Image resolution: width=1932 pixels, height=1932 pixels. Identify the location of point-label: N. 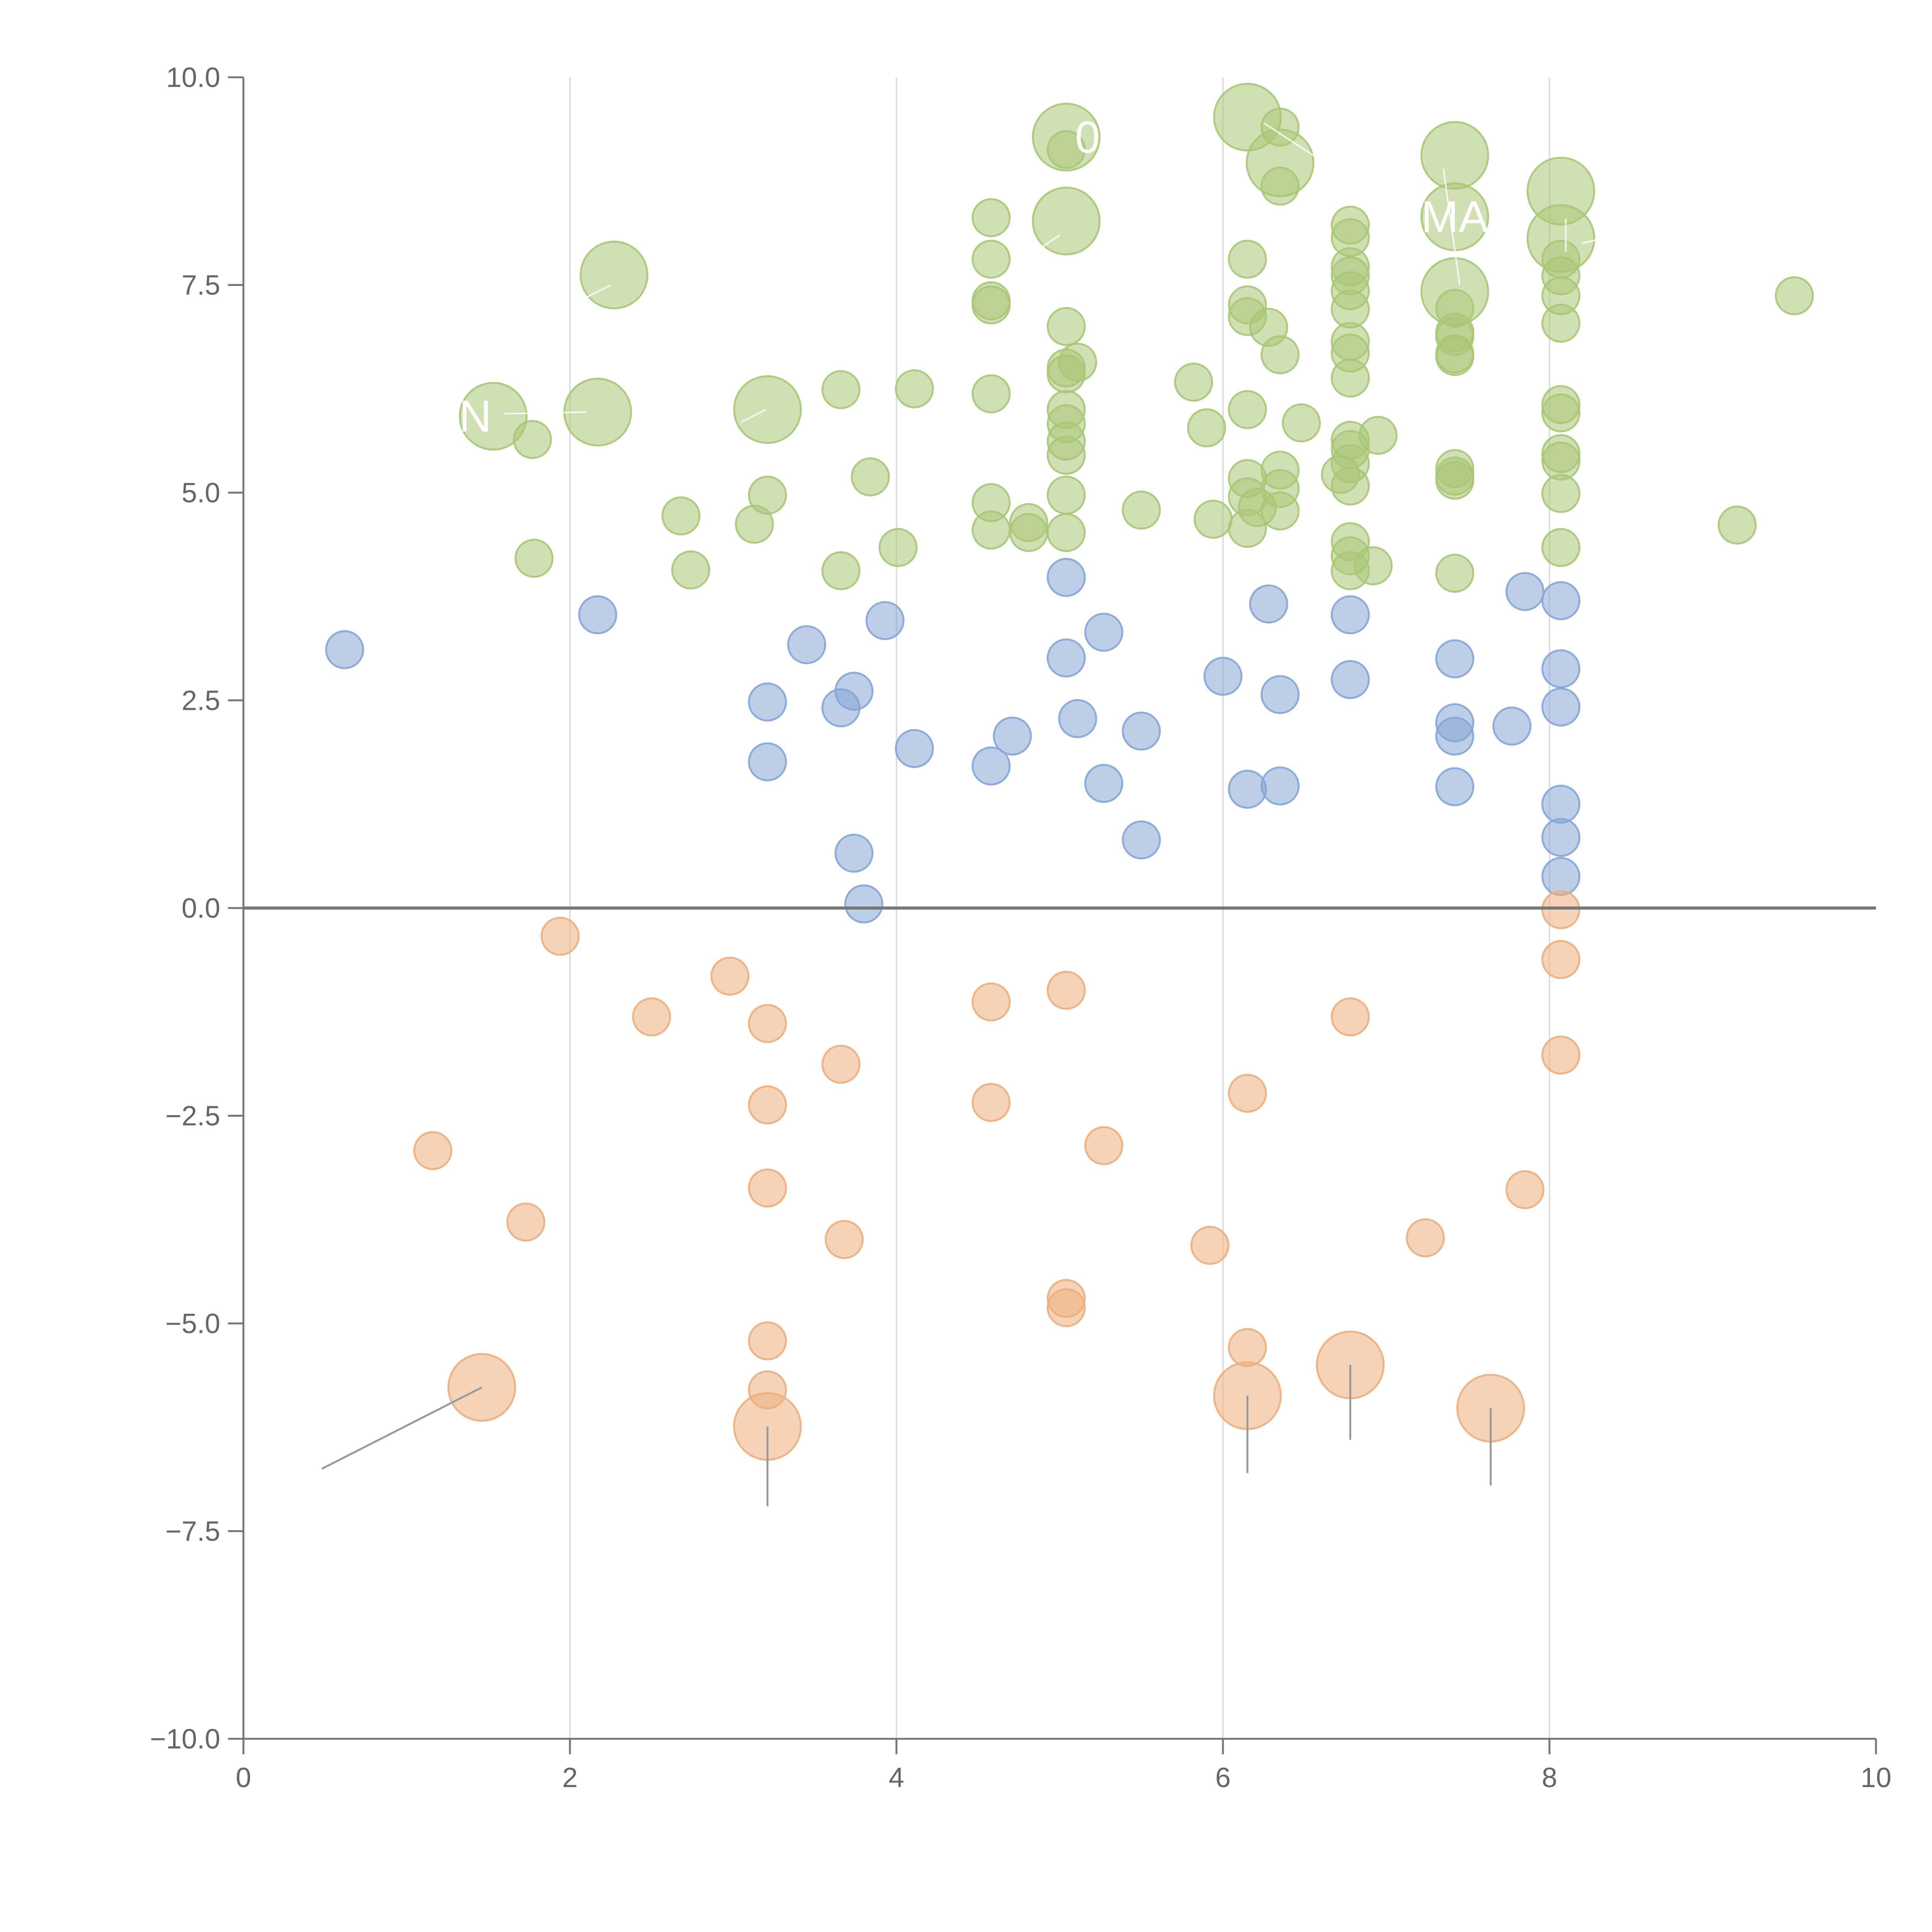
(475, 416).